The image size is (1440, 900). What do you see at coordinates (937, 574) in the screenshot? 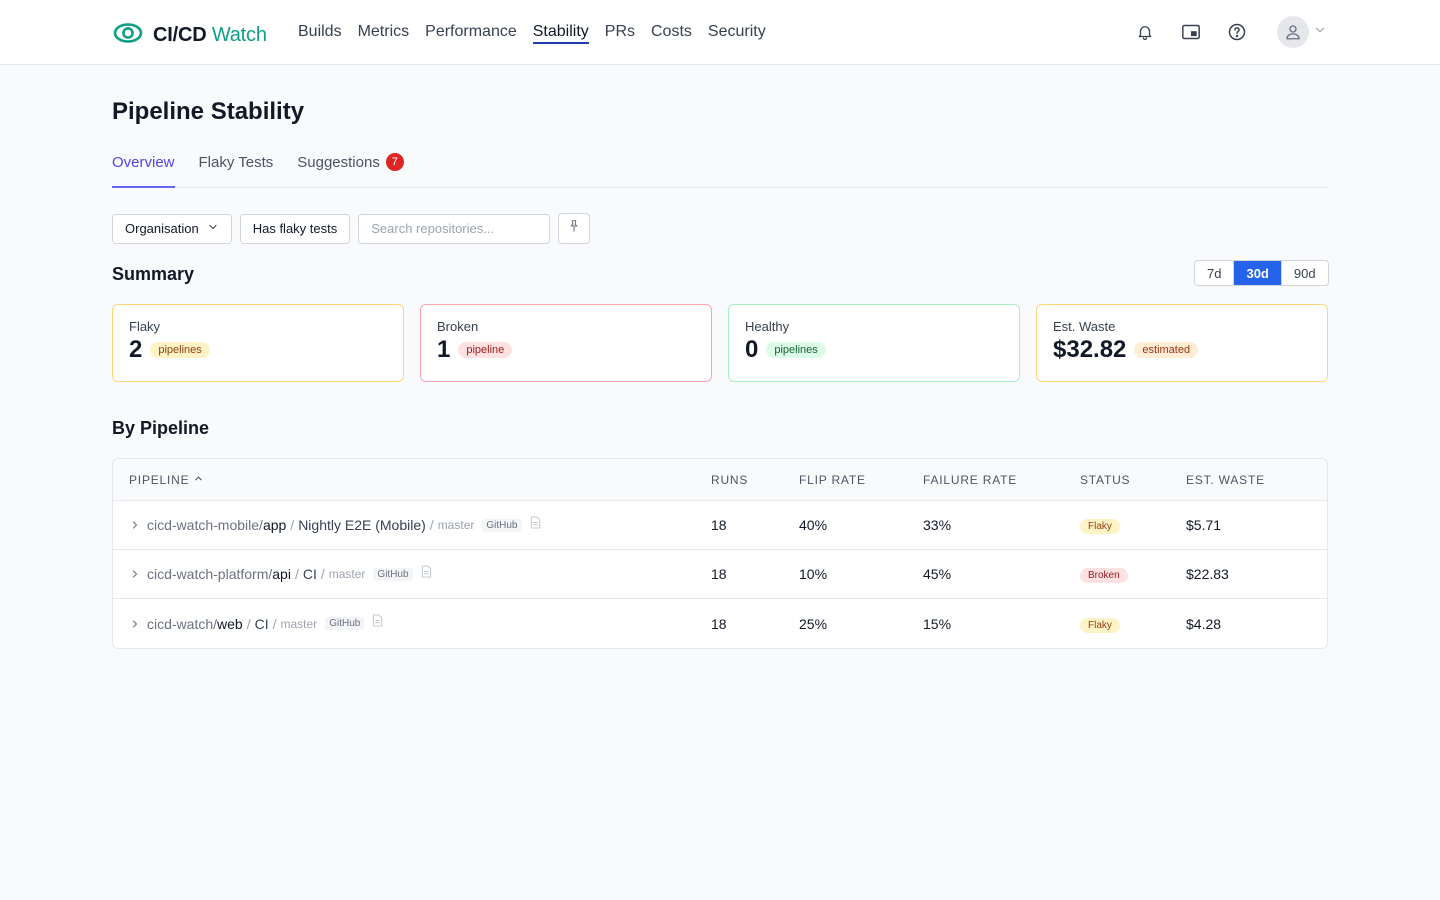
I see `failure-rate-value: 45%` at bounding box center [937, 574].